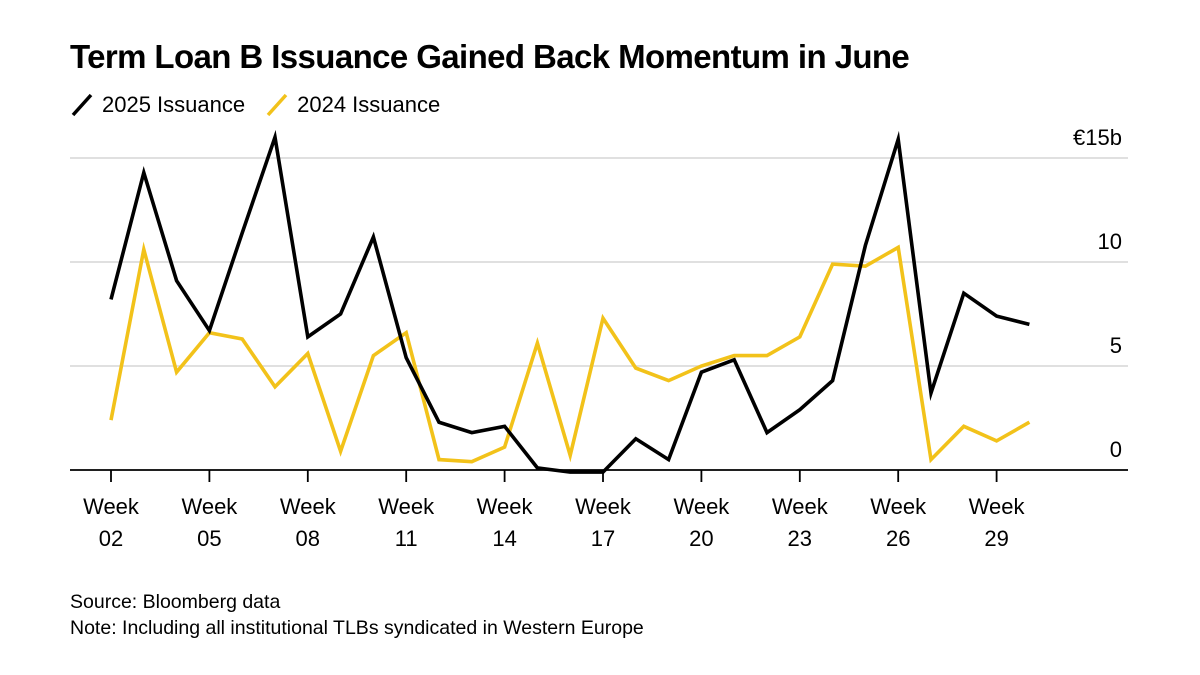 Image resolution: width=1200 pixels, height=675 pixels. Describe the element at coordinates (701, 506) in the screenshot. I see `x-tick-label-week-20-line1: Week` at that location.